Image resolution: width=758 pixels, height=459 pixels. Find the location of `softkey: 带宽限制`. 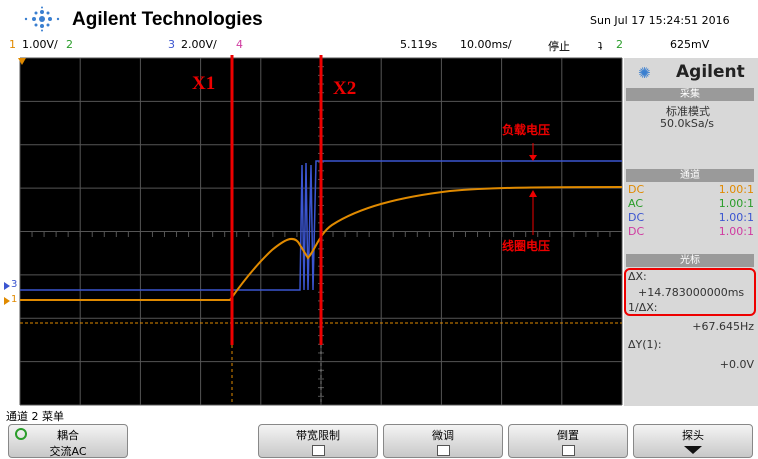

softkey: 带宽限制 is located at coordinates (318, 441).